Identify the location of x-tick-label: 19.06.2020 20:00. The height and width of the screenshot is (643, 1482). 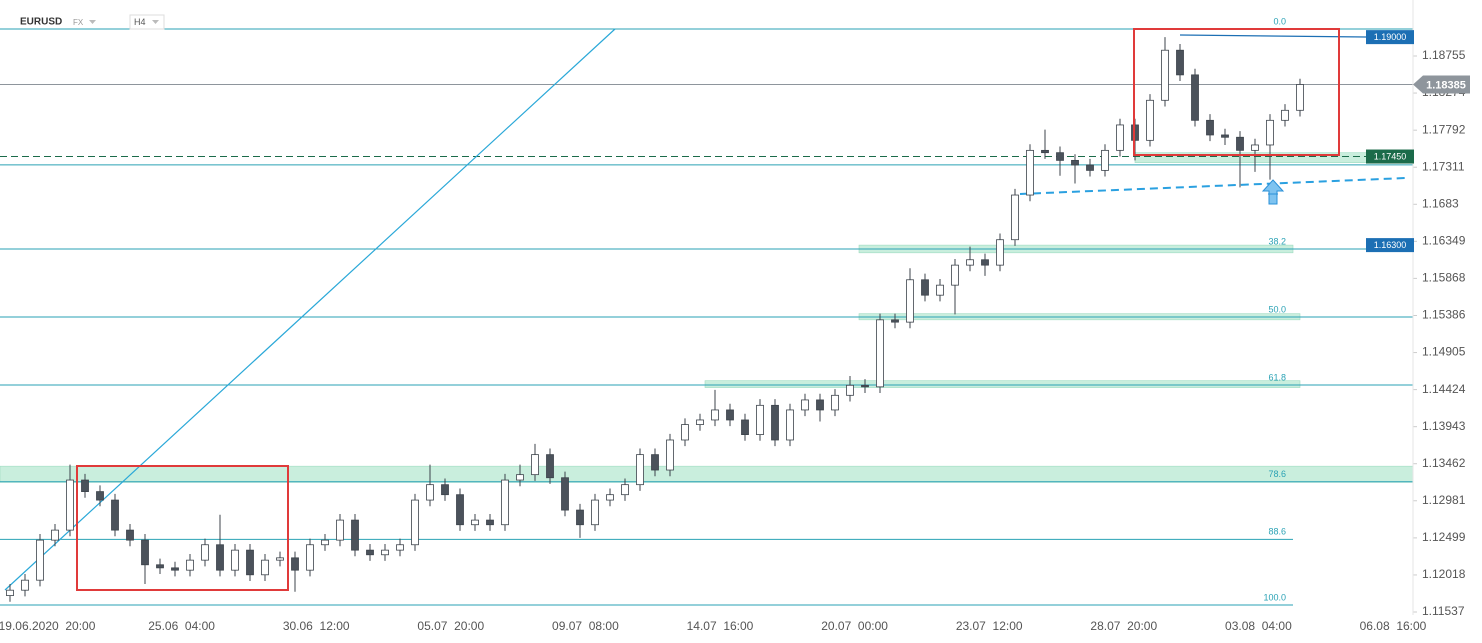
(48, 626).